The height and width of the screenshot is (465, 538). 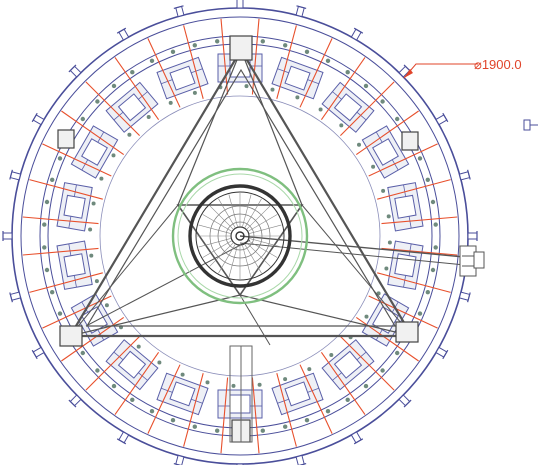 I want to click on dimension-callout: ⌀1900.0, so click(x=462, y=68).